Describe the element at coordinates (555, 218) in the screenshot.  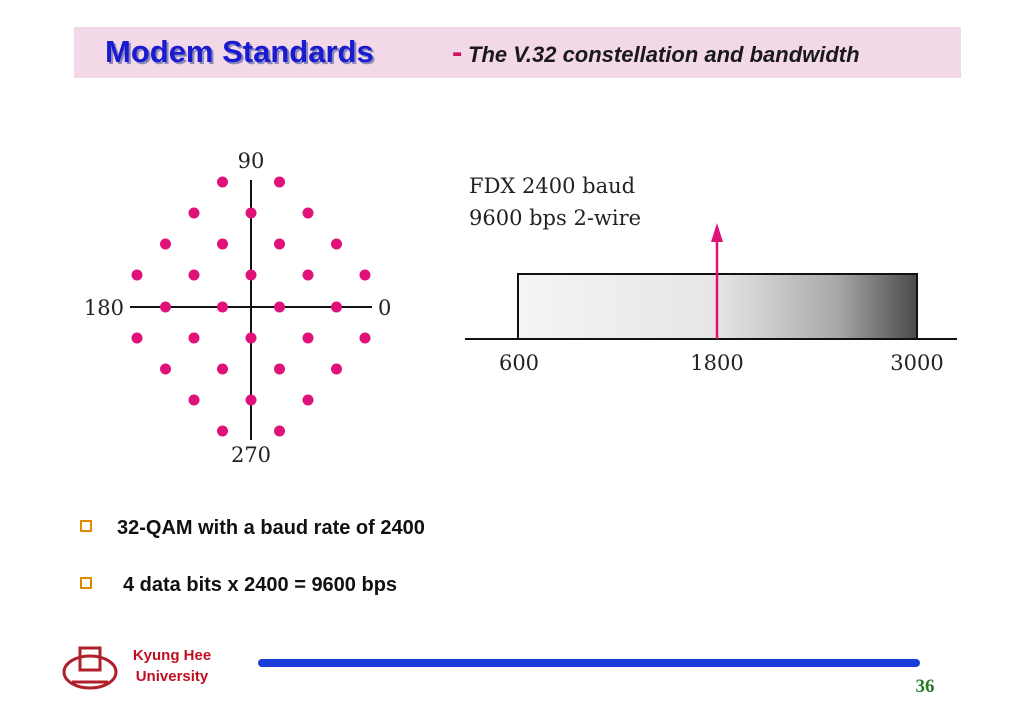
I see `caption: 9600 bps 2-wire` at that location.